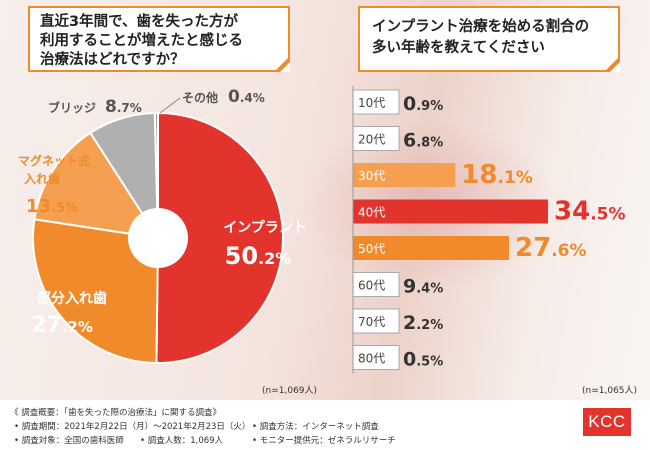 The image size is (650, 450). What do you see at coordinates (371, 286) in the screenshot?
I see `bar-label-5: 60代` at bounding box center [371, 286].